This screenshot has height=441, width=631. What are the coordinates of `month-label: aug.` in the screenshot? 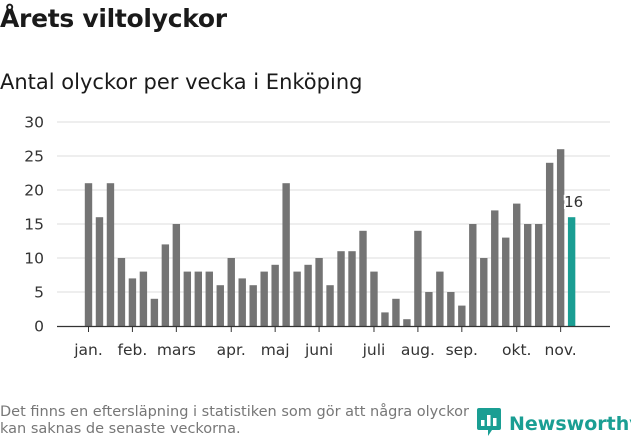 It's located at (418, 350).